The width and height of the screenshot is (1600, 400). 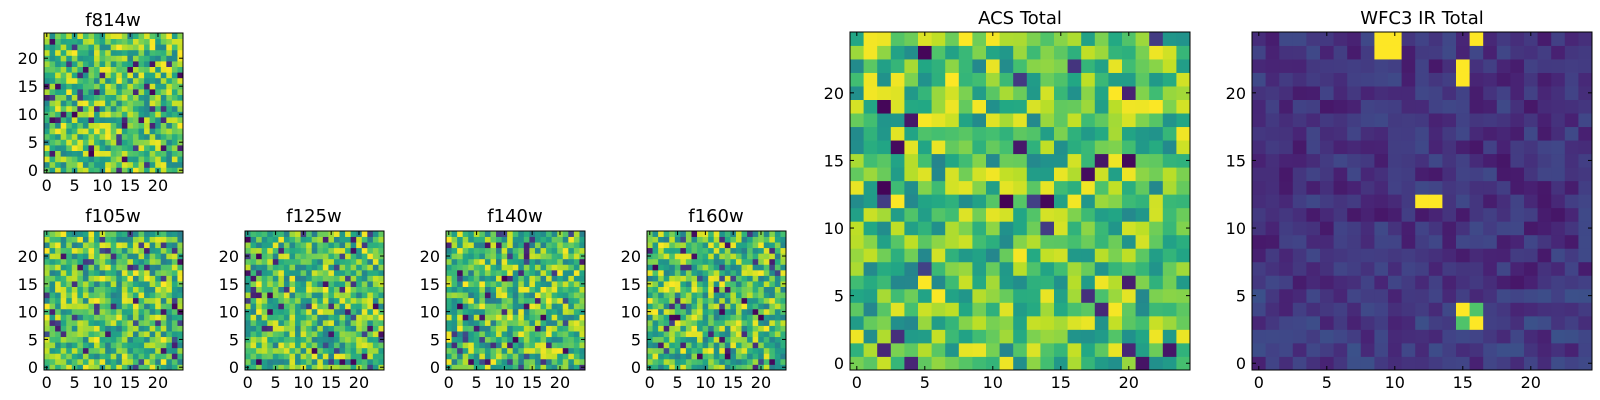 What do you see at coordinates (1327, 382) in the screenshot?
I see `x-tick-label: 5` at bounding box center [1327, 382].